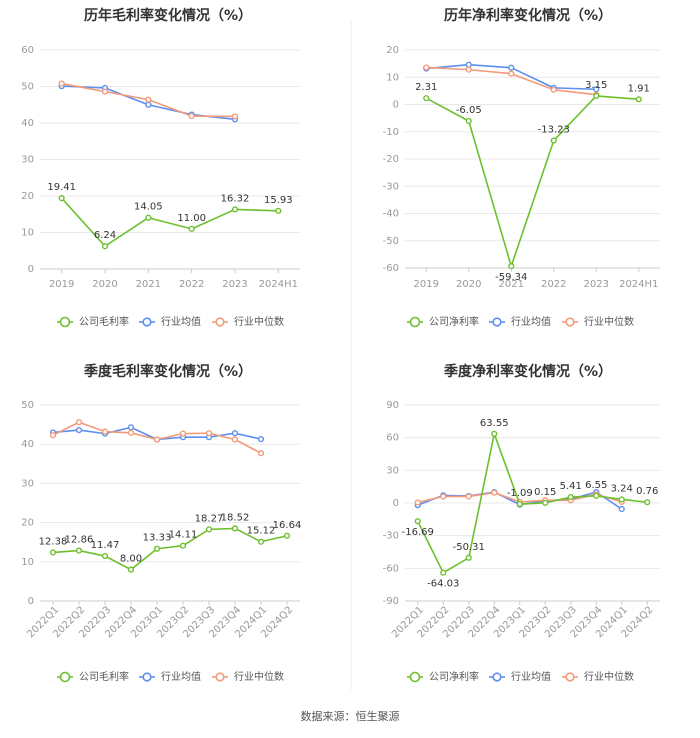  I want to click on y-tick-label: 60, so click(392, 438).